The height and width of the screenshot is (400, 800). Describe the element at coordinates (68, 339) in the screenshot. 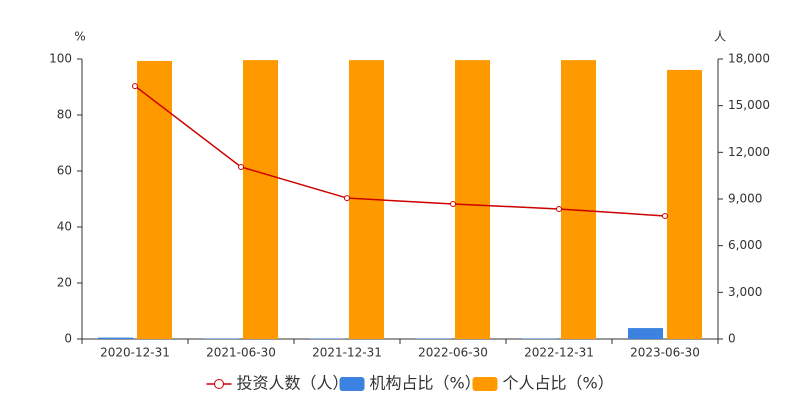

I see `y-tick-label: 0` at that location.